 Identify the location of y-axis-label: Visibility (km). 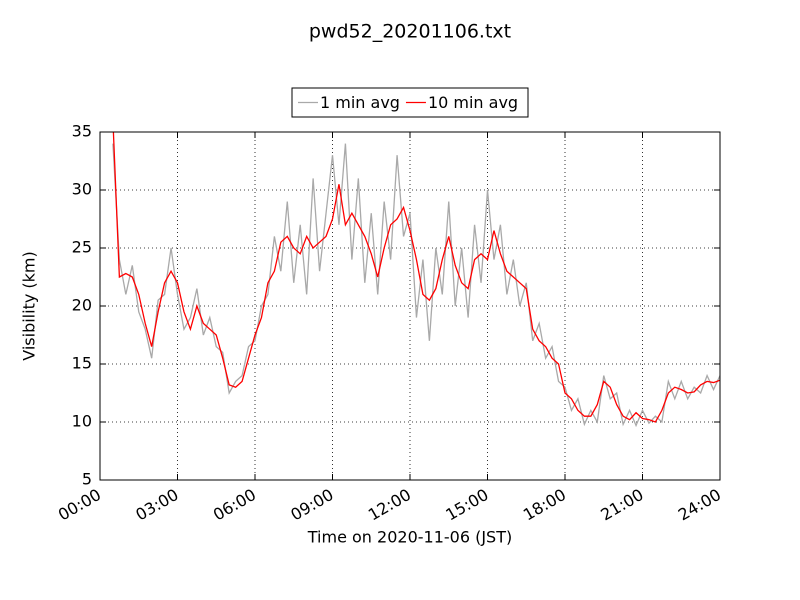
(29, 305).